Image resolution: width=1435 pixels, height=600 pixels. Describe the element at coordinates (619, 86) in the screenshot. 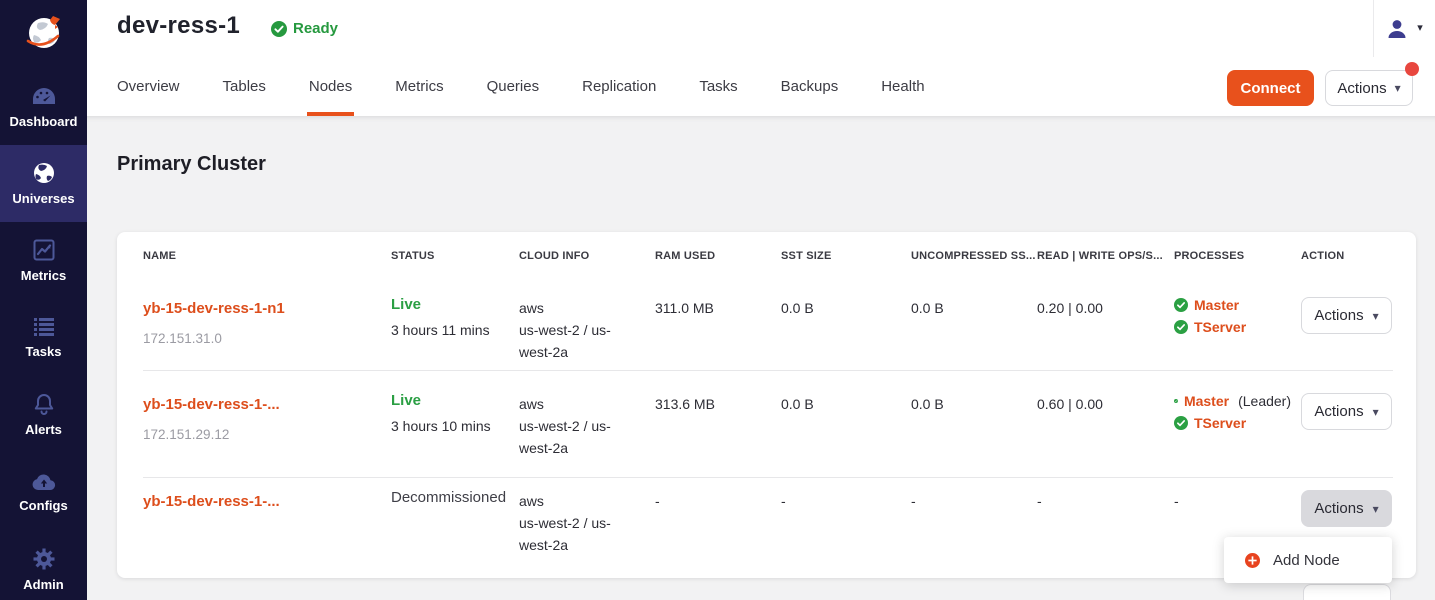

I see `tab-replication: Replication` at that location.